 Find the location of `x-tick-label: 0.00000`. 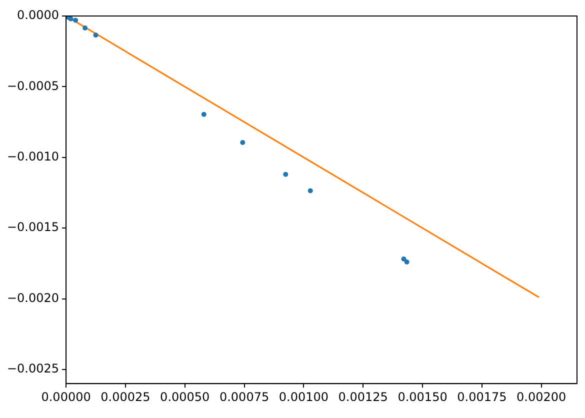

x-tick-label: 0.00000 is located at coordinates (66, 397).